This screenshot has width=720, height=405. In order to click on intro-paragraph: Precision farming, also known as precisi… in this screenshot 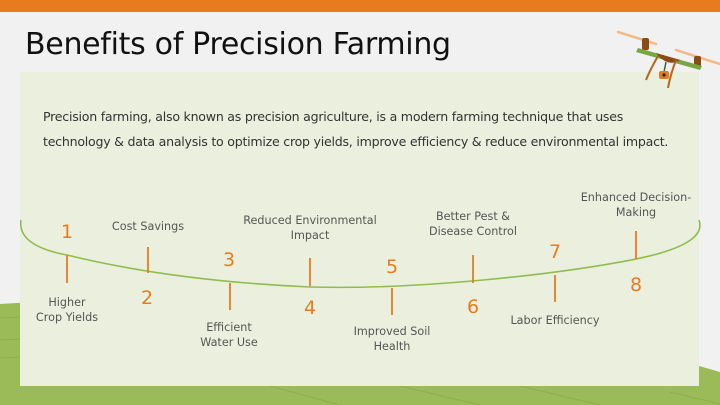, I will do `click(363, 129)`.